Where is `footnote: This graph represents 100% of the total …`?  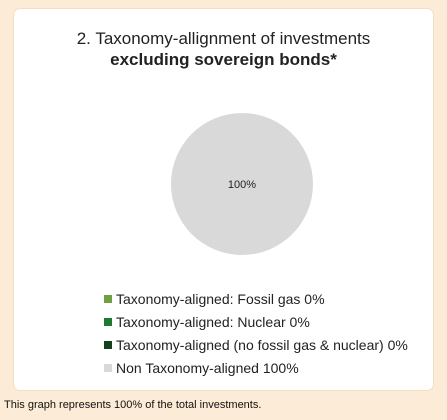 footnote: This graph represents 100% of the total … is located at coordinates (133, 405).